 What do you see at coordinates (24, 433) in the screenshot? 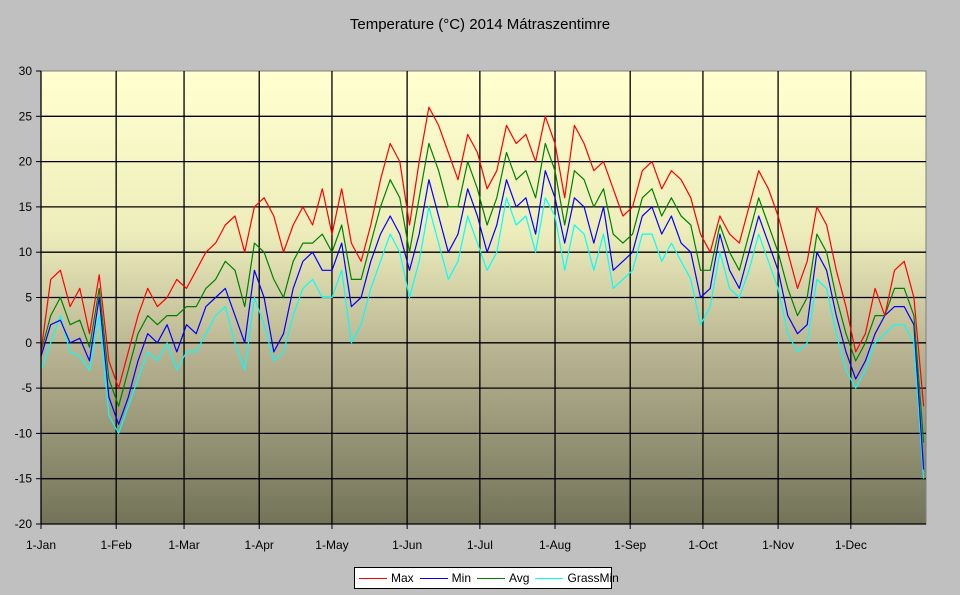
I see `y-tick-label: -10` at bounding box center [24, 433].